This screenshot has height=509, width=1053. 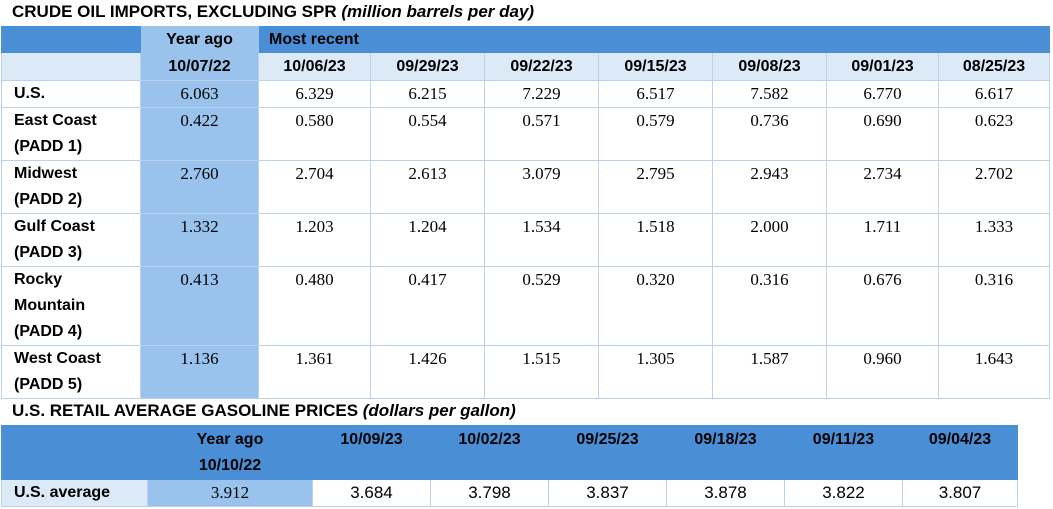 I want to click on crude-date-header: 10/07/22, so click(x=199, y=66).